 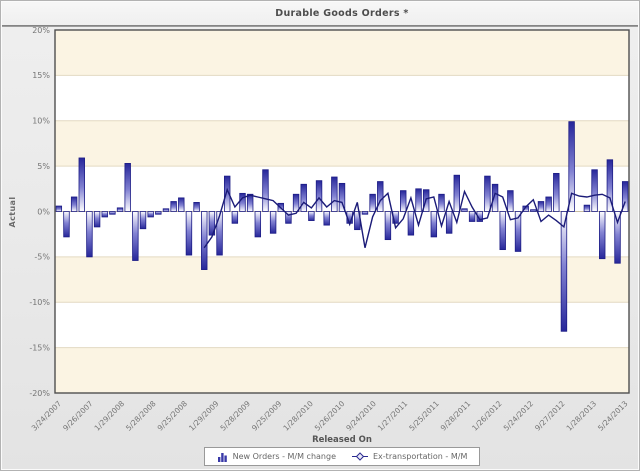 What do you see at coordinates (582, 416) in the screenshot?
I see `x-tick-label: 1/28/2013` at bounding box center [582, 416].